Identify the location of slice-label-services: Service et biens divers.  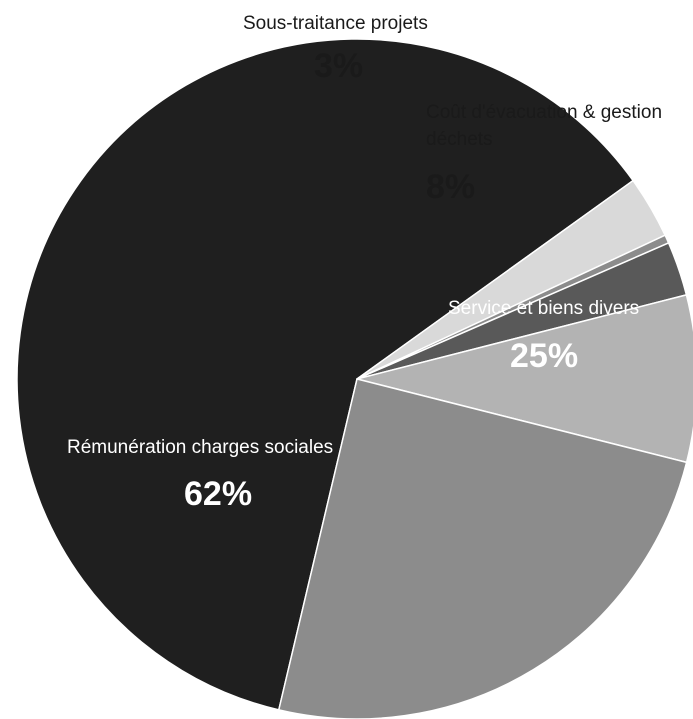
(544, 308).